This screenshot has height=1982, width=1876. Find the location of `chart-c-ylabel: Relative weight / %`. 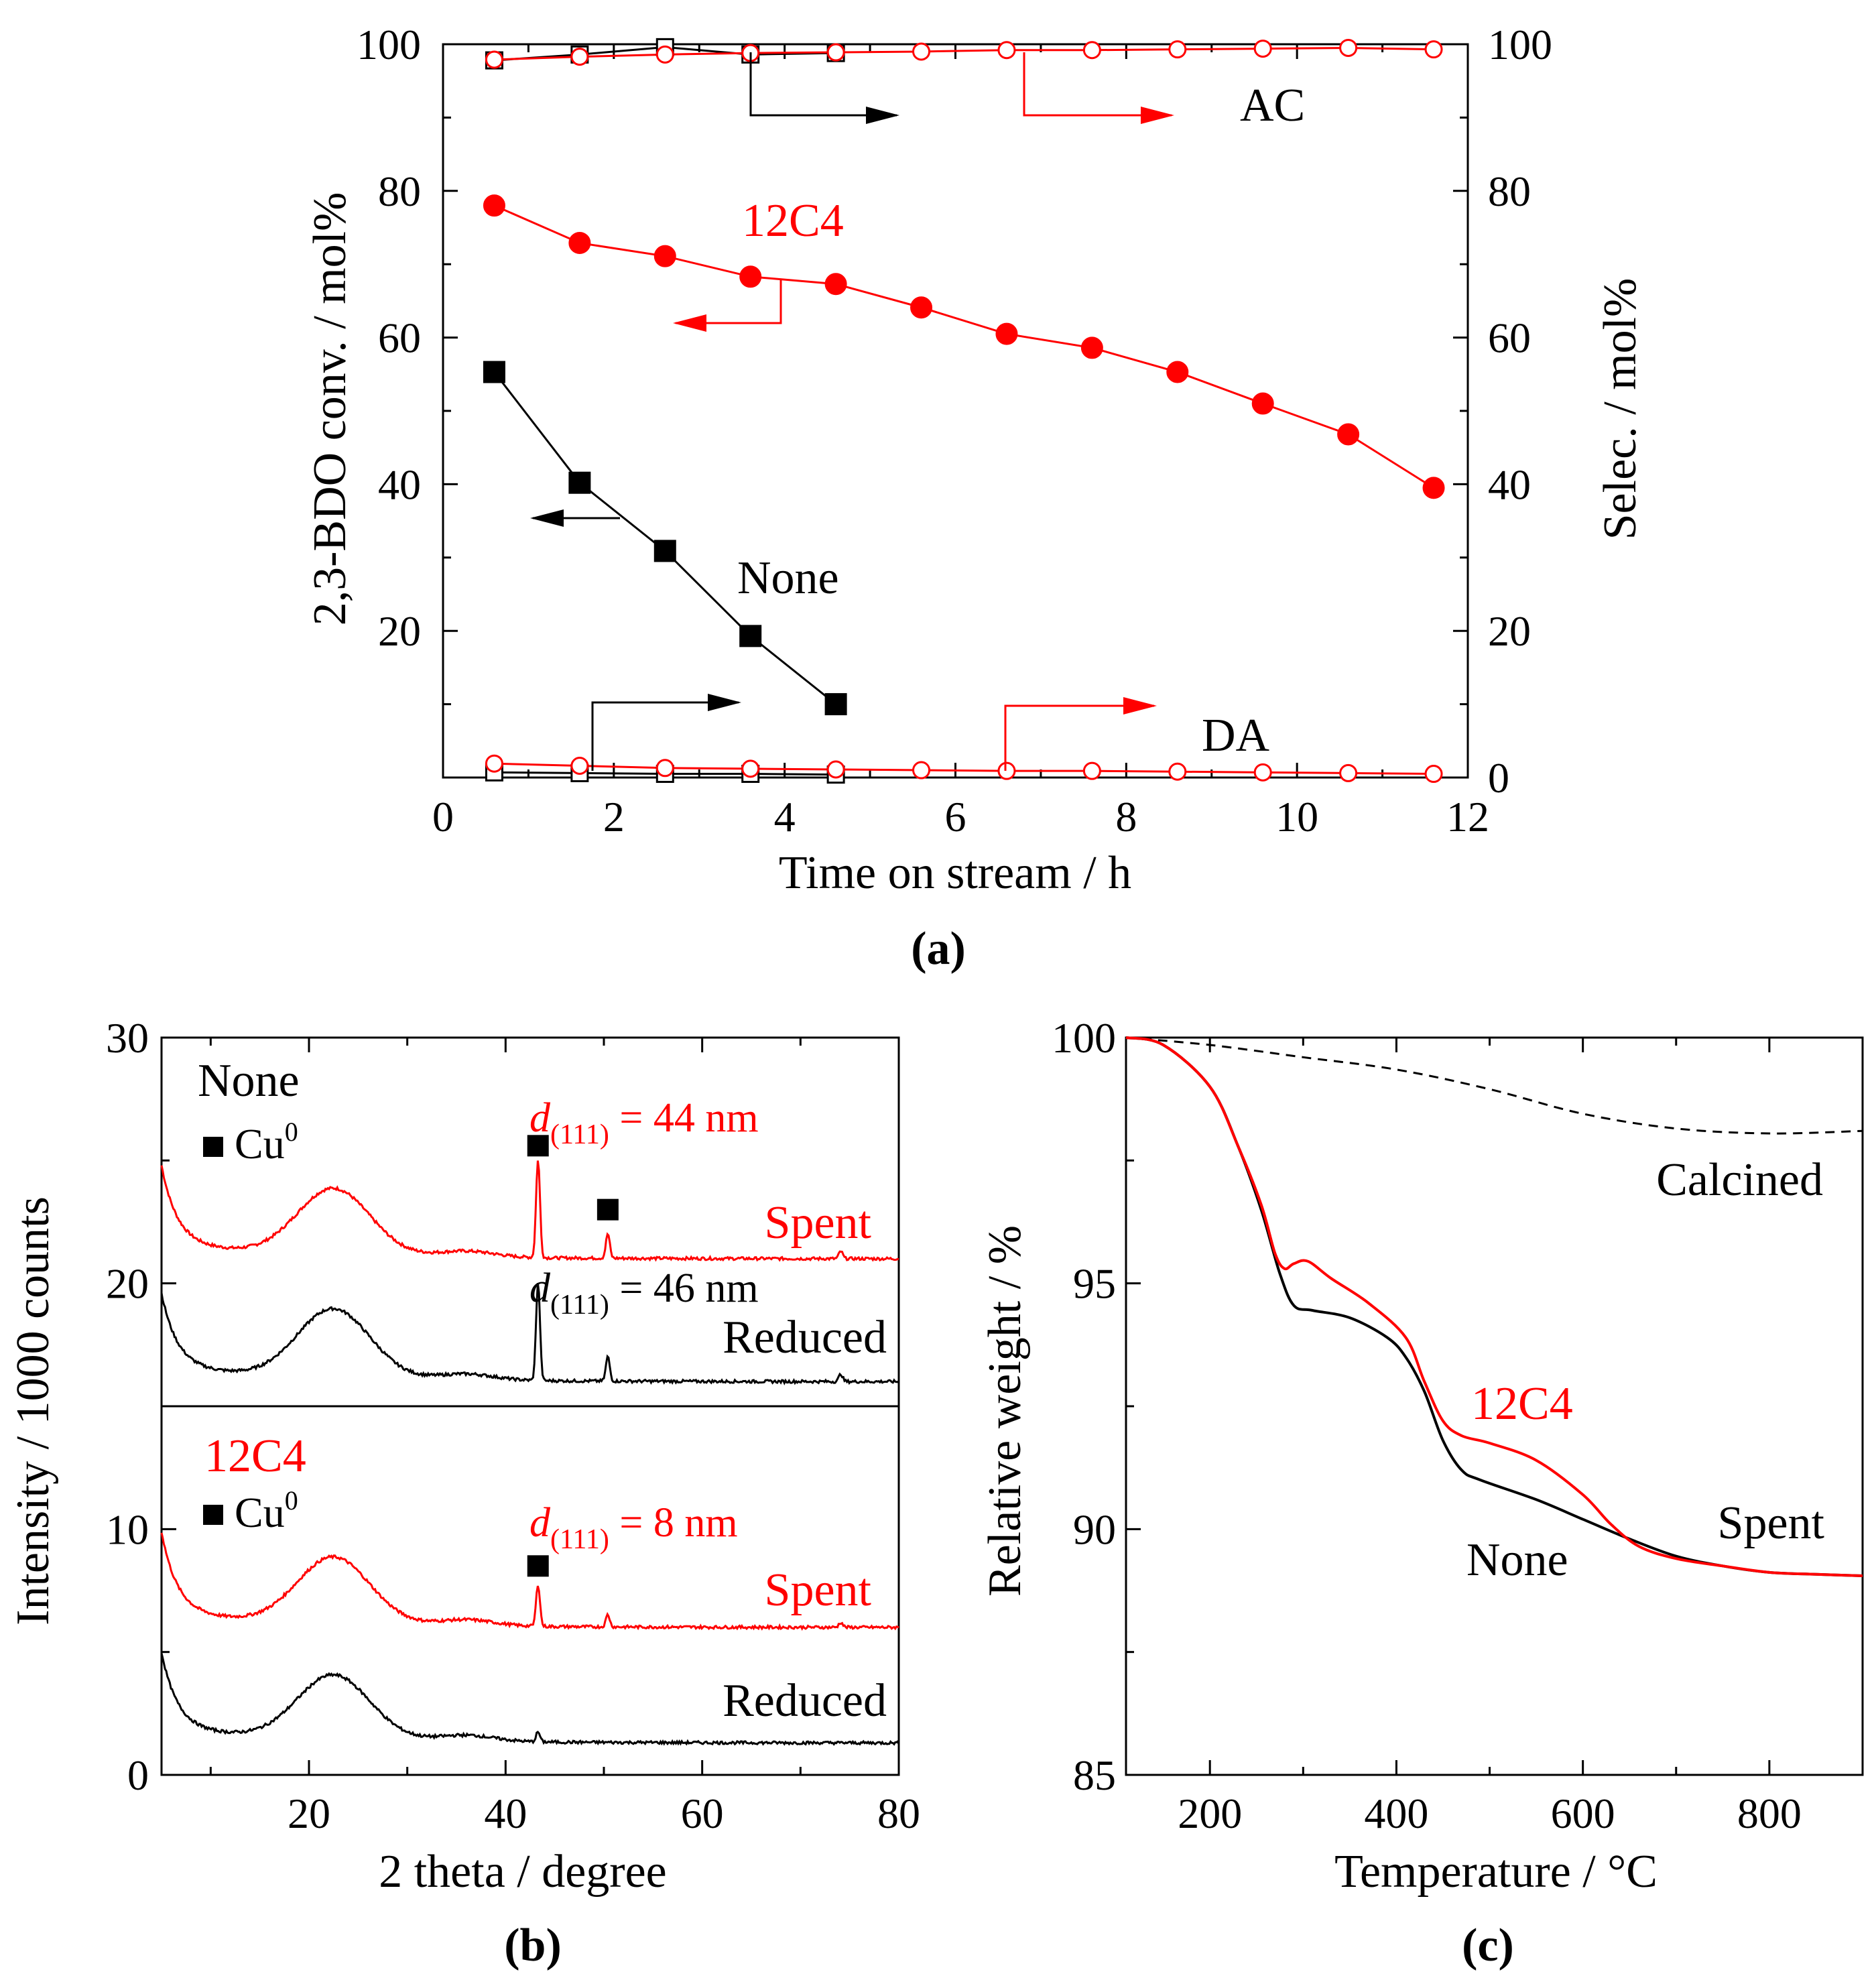

chart-c-ylabel: Relative weight / % is located at coordinates (1005, 1411).